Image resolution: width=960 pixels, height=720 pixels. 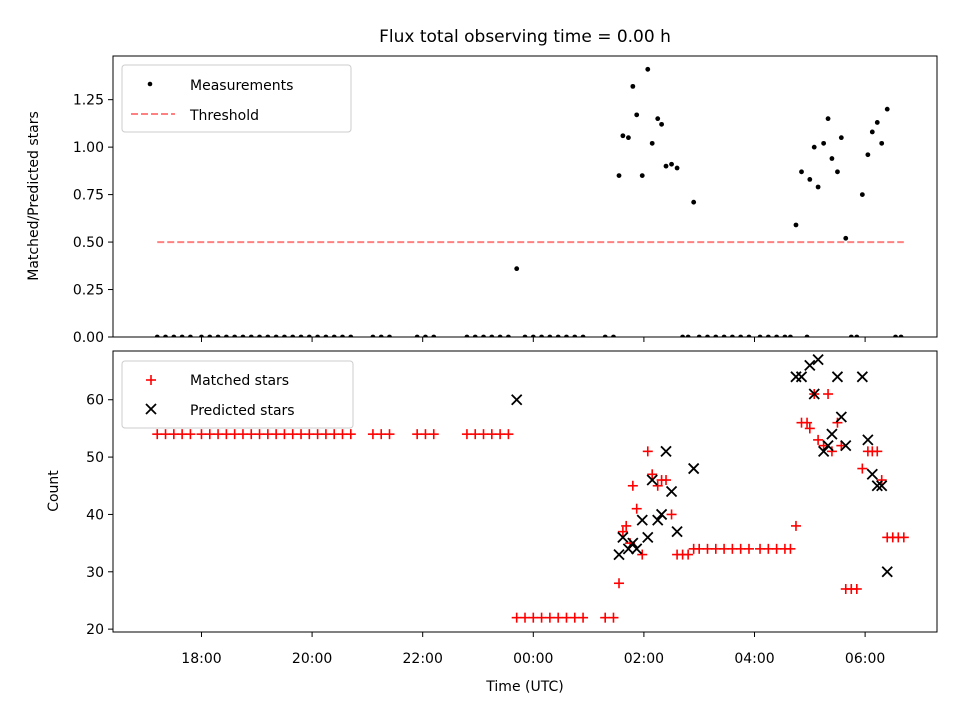 What do you see at coordinates (237, 394) in the screenshot?
I see `bottom-legend-box` at bounding box center [237, 394].